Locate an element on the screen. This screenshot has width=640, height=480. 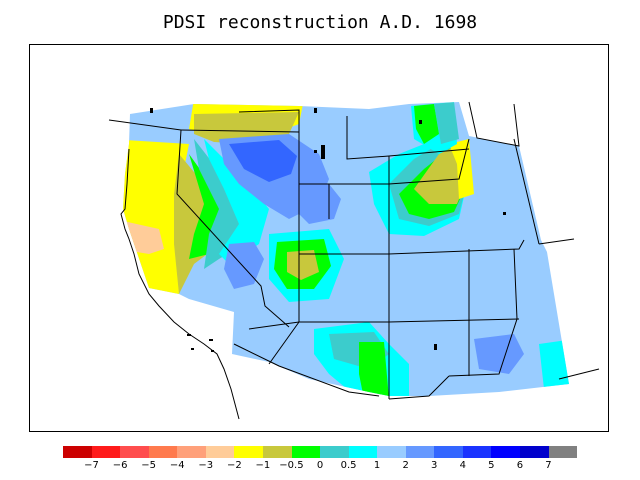
legend-tick-label: 1 is located at coordinates (377, 465).